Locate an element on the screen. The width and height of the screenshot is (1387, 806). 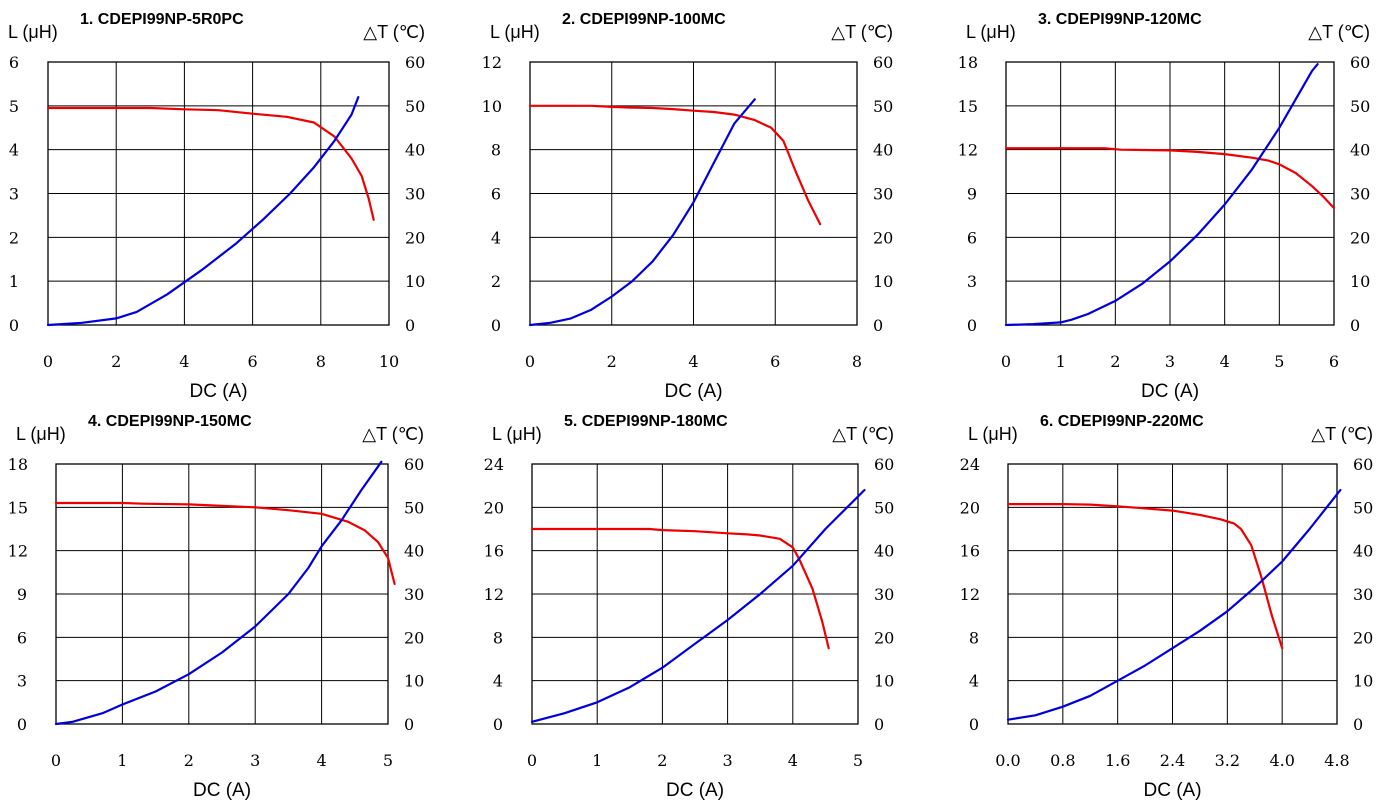
x-tick-label: 4.0 is located at coordinates (1281, 760).